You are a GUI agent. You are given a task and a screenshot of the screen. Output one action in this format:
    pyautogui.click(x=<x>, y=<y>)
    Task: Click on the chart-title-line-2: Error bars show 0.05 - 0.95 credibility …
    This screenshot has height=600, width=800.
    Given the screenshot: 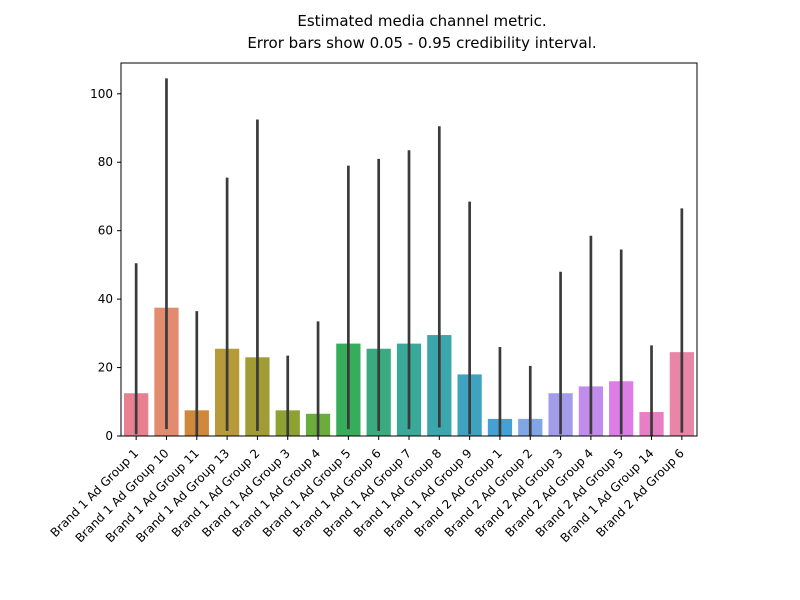 What is the action you would take?
    pyautogui.click(x=421, y=43)
    